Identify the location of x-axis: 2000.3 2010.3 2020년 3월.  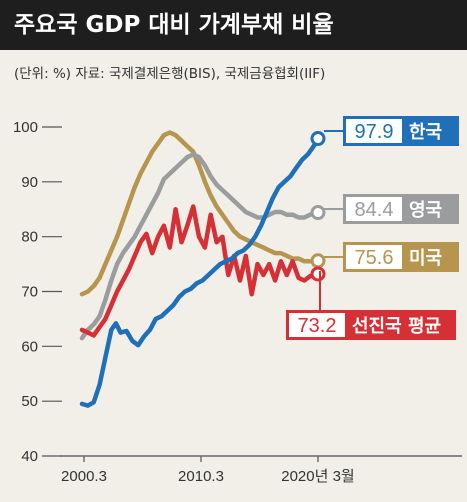
(261, 470).